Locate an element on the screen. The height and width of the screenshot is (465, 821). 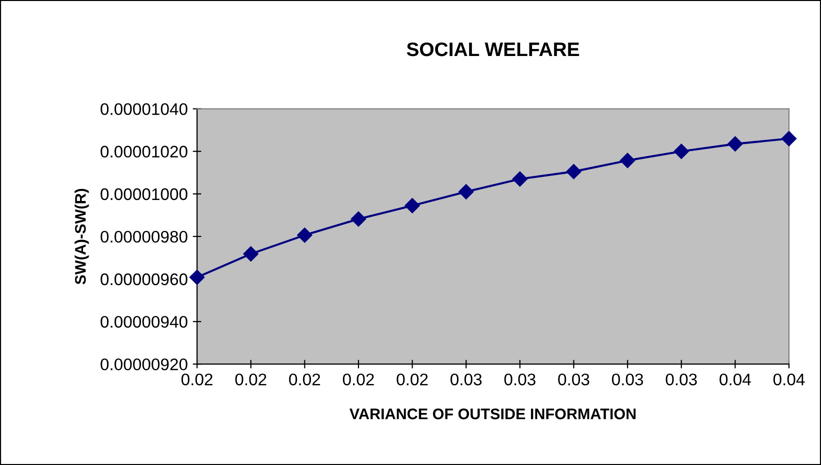
x-axis-title: VARIANCE OF OUTSIDE INFORMATION is located at coordinates (493, 414).